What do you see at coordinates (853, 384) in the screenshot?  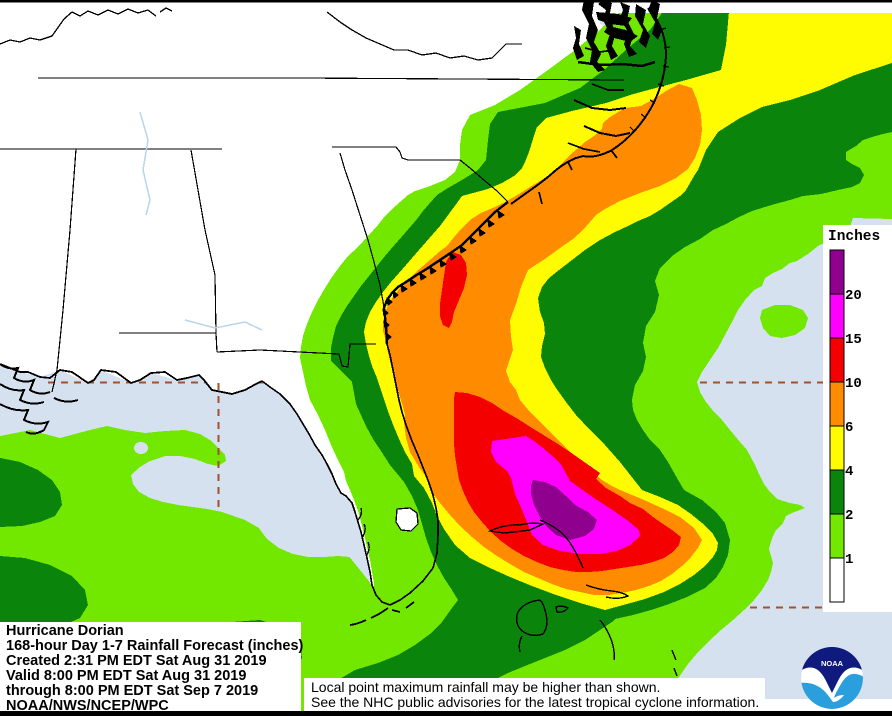 I see `svg-text: 10` at bounding box center [853, 384].